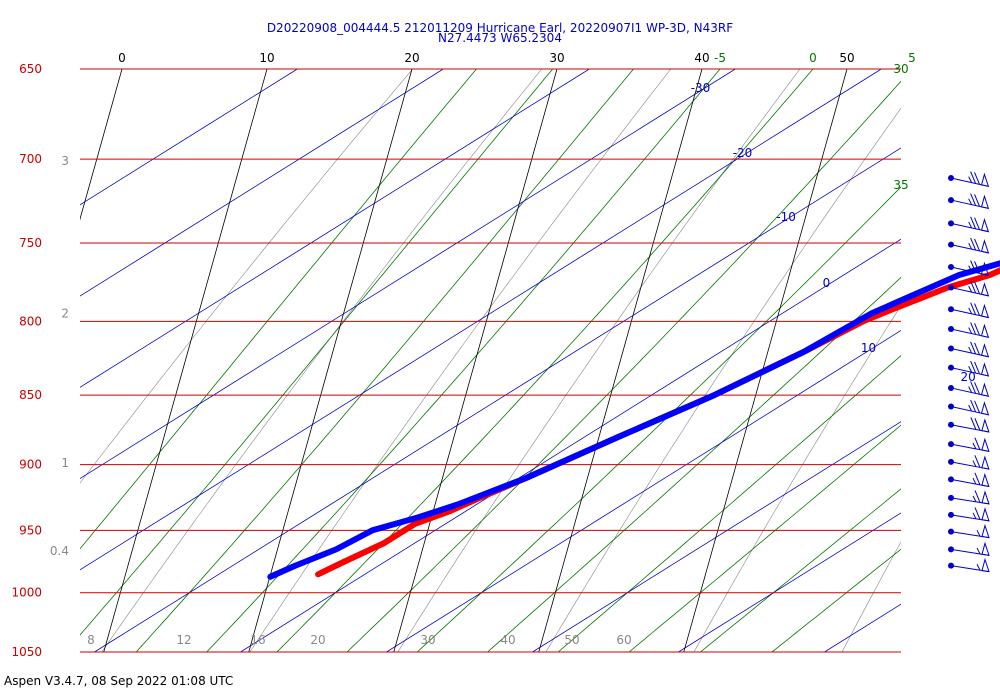 This screenshot has height=700, width=1000. I want to click on mixing-ratio-label: 40, so click(701, 58).